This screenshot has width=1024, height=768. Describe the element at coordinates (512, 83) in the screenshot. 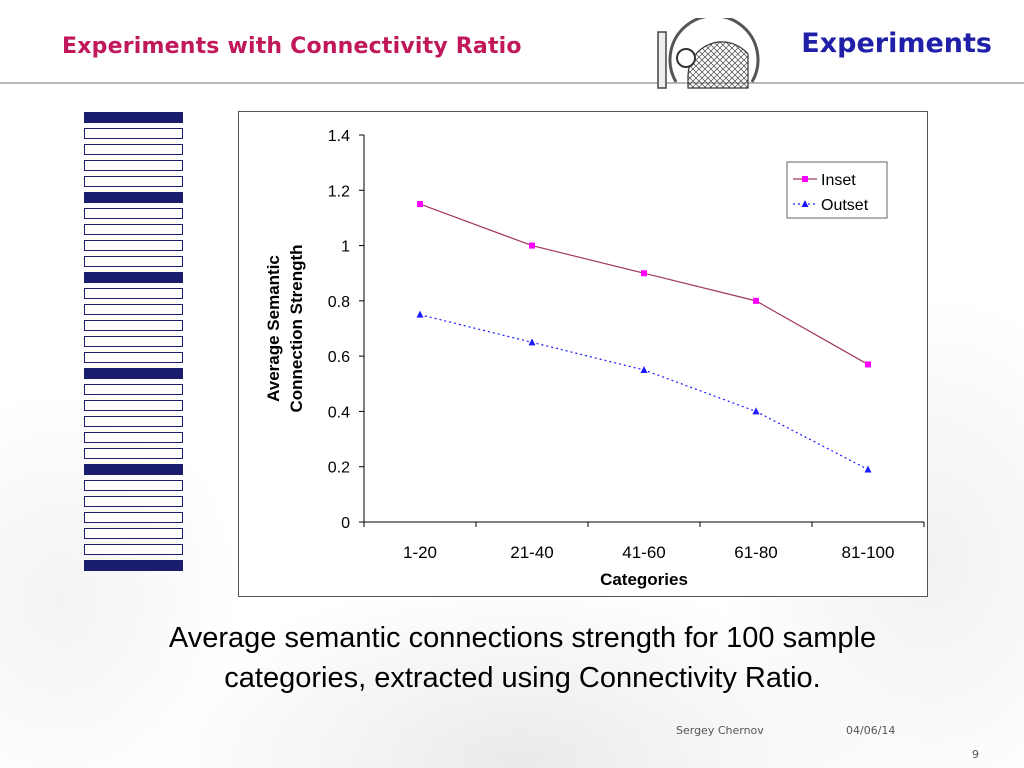

I see `header-divider` at that location.